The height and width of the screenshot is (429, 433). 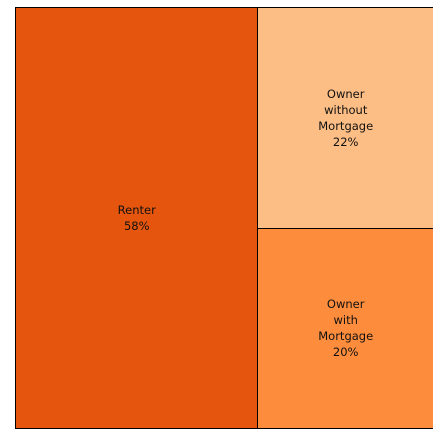 What do you see at coordinates (346, 109) in the screenshot?
I see `category-label: Owner without Mortgage` at bounding box center [346, 109].